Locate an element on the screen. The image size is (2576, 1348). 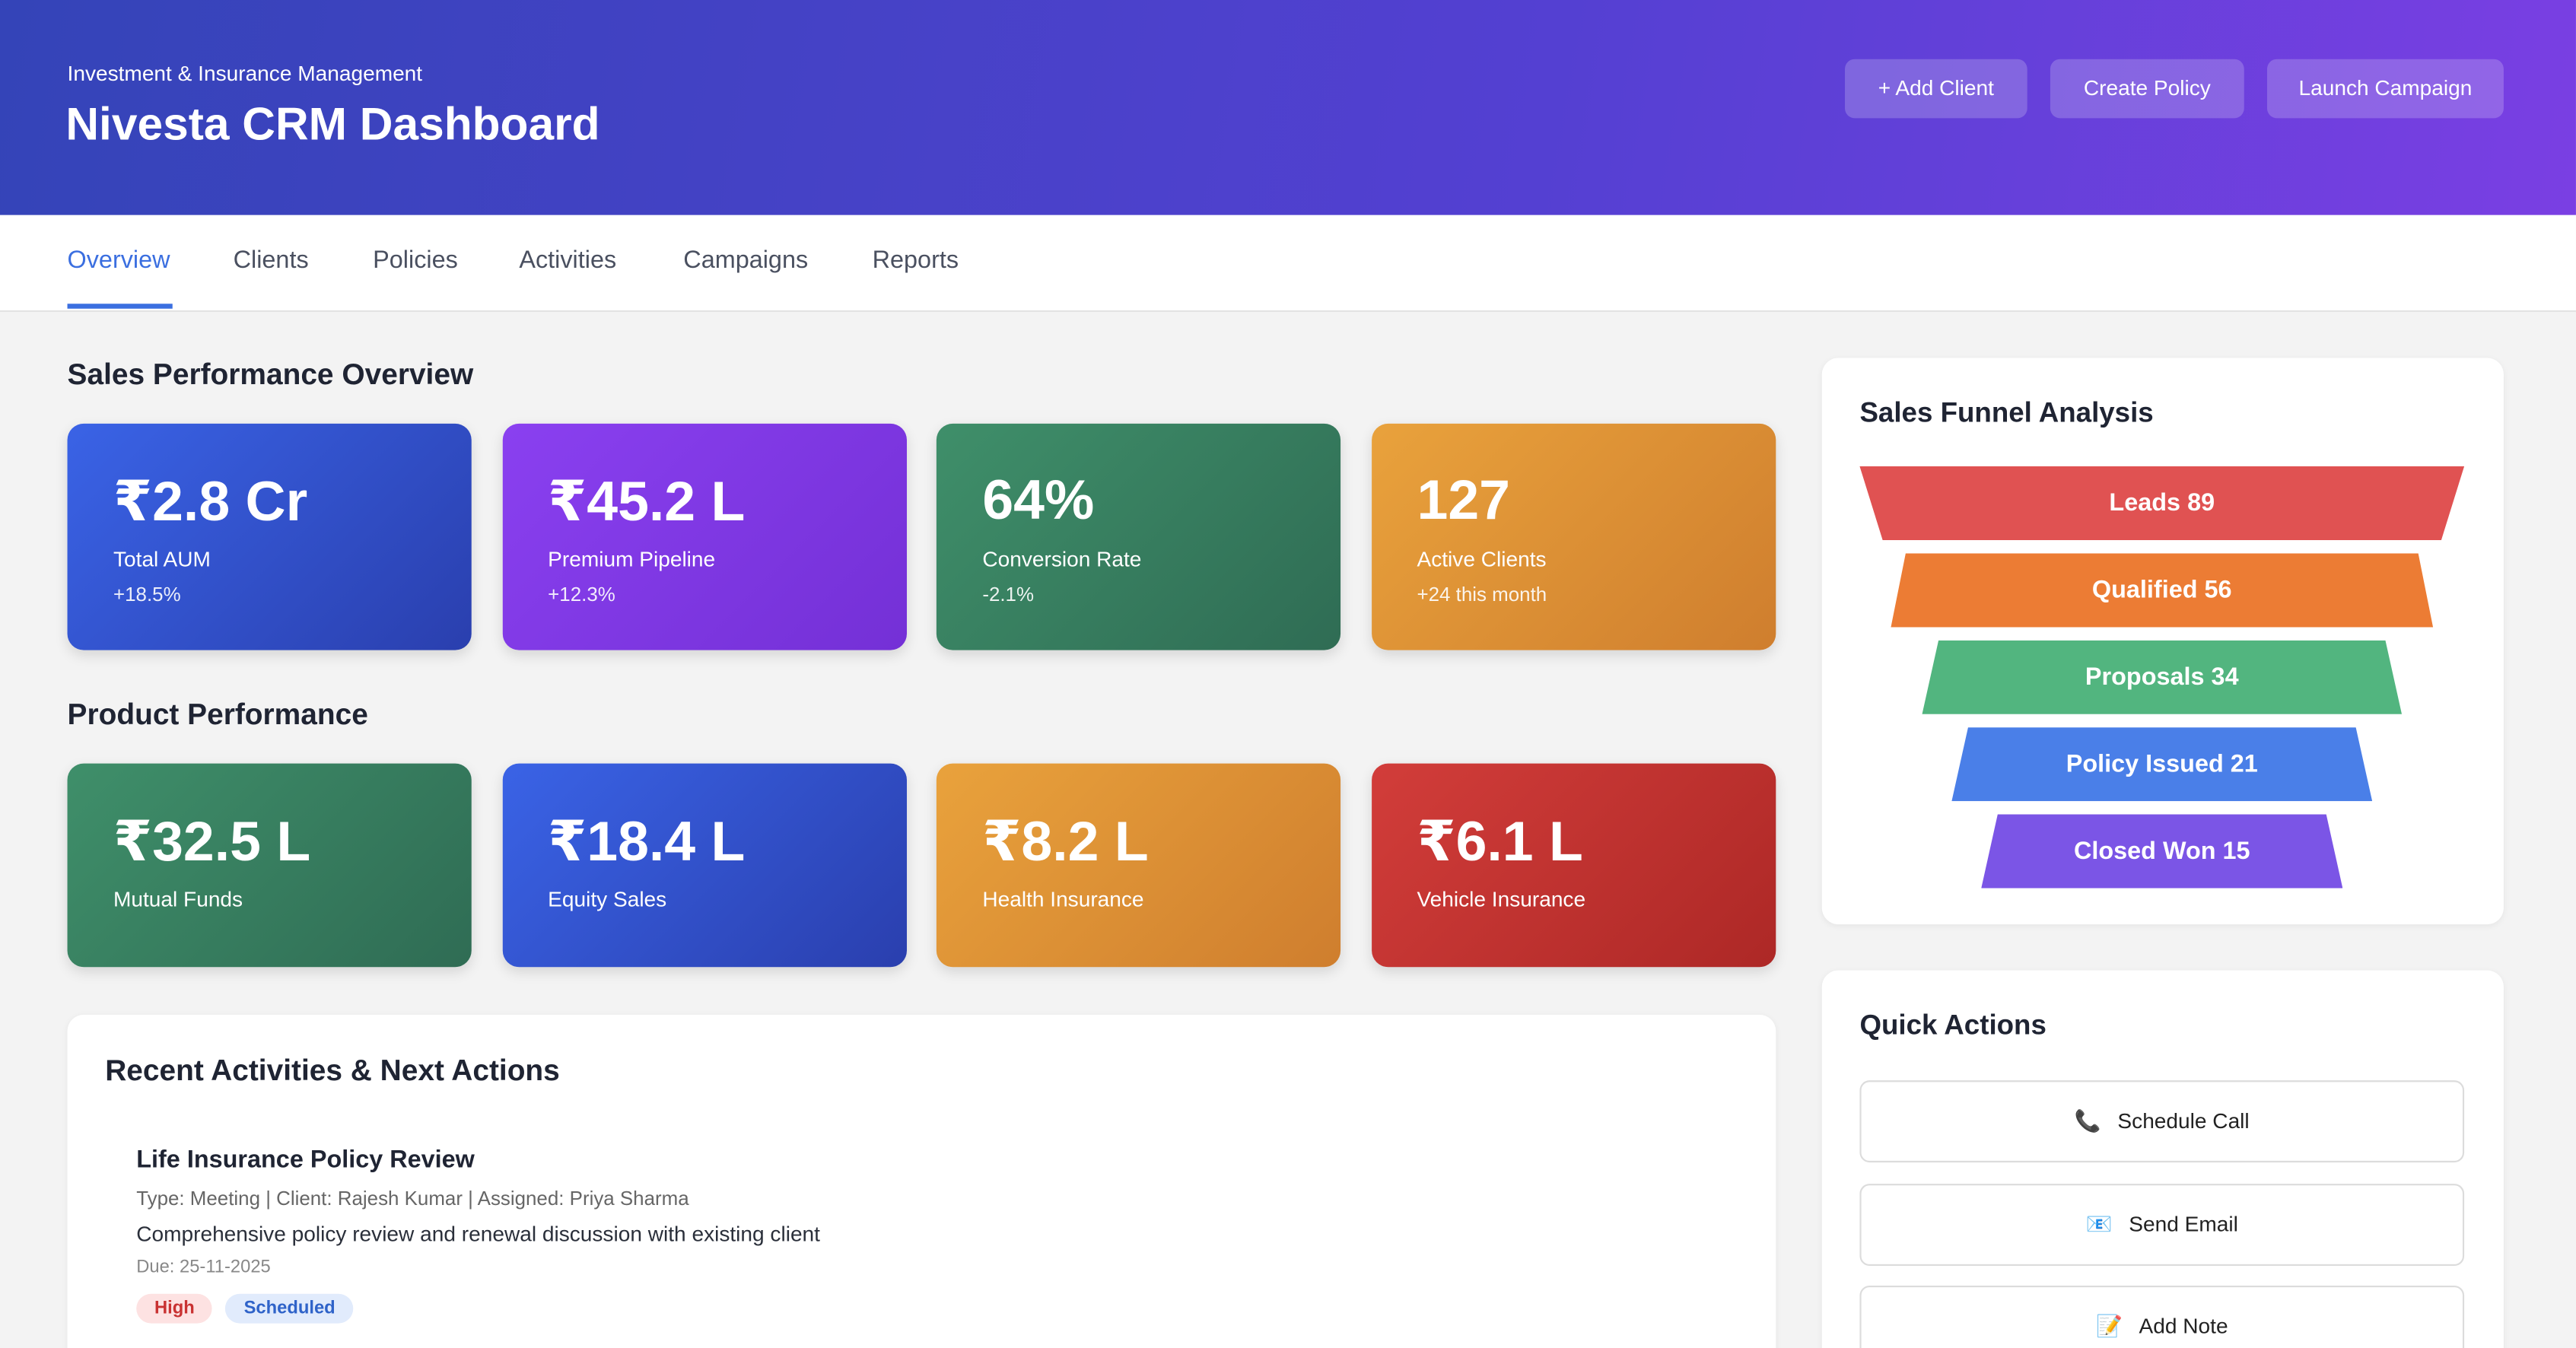
panel-title: Sales Funnel Analysis is located at coordinates (2006, 413).